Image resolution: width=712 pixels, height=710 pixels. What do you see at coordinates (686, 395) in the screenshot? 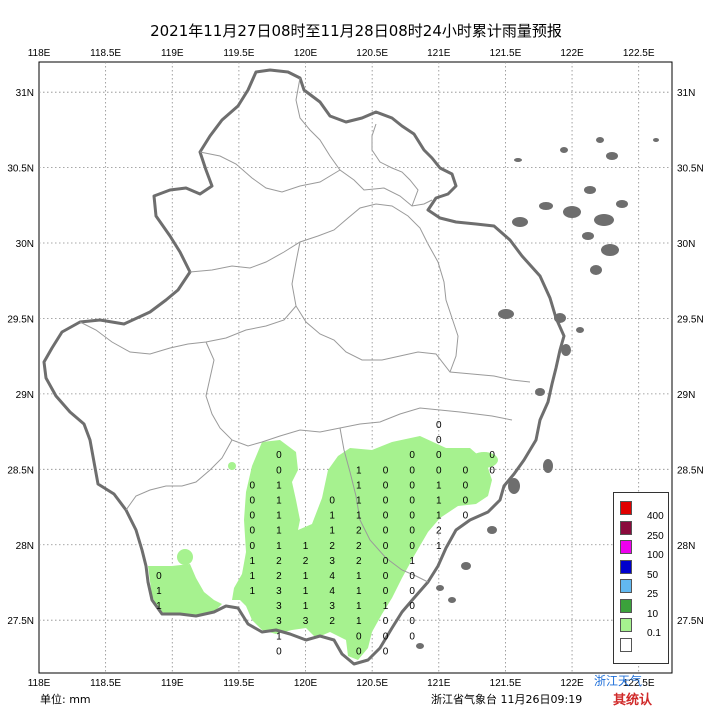
I see `y-tick-label: 29N` at bounding box center [686, 395].